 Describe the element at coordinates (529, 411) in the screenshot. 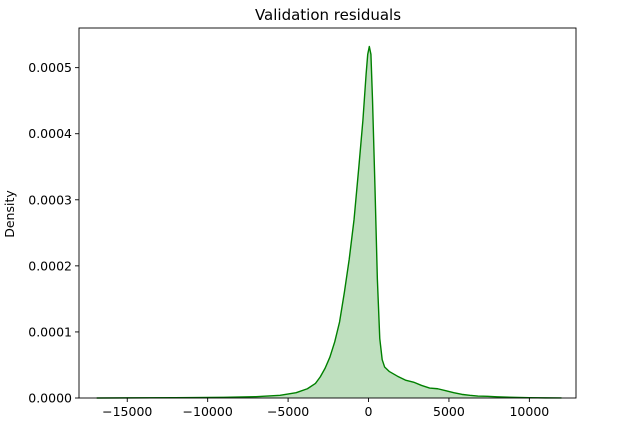

I see `x-tick-label: 10000` at that location.